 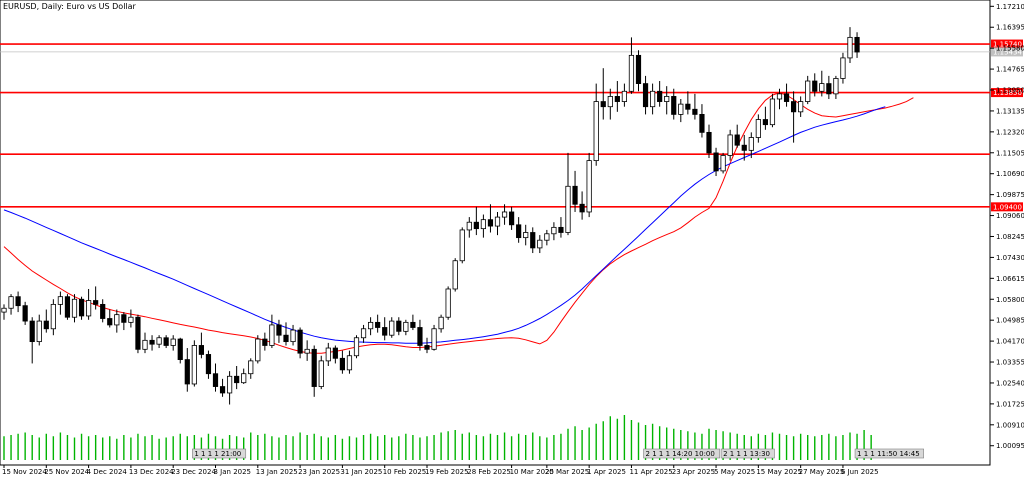 What do you see at coordinates (1010, 383) in the screenshot?
I see `price-tick-label: 1.02540` at bounding box center [1010, 383].